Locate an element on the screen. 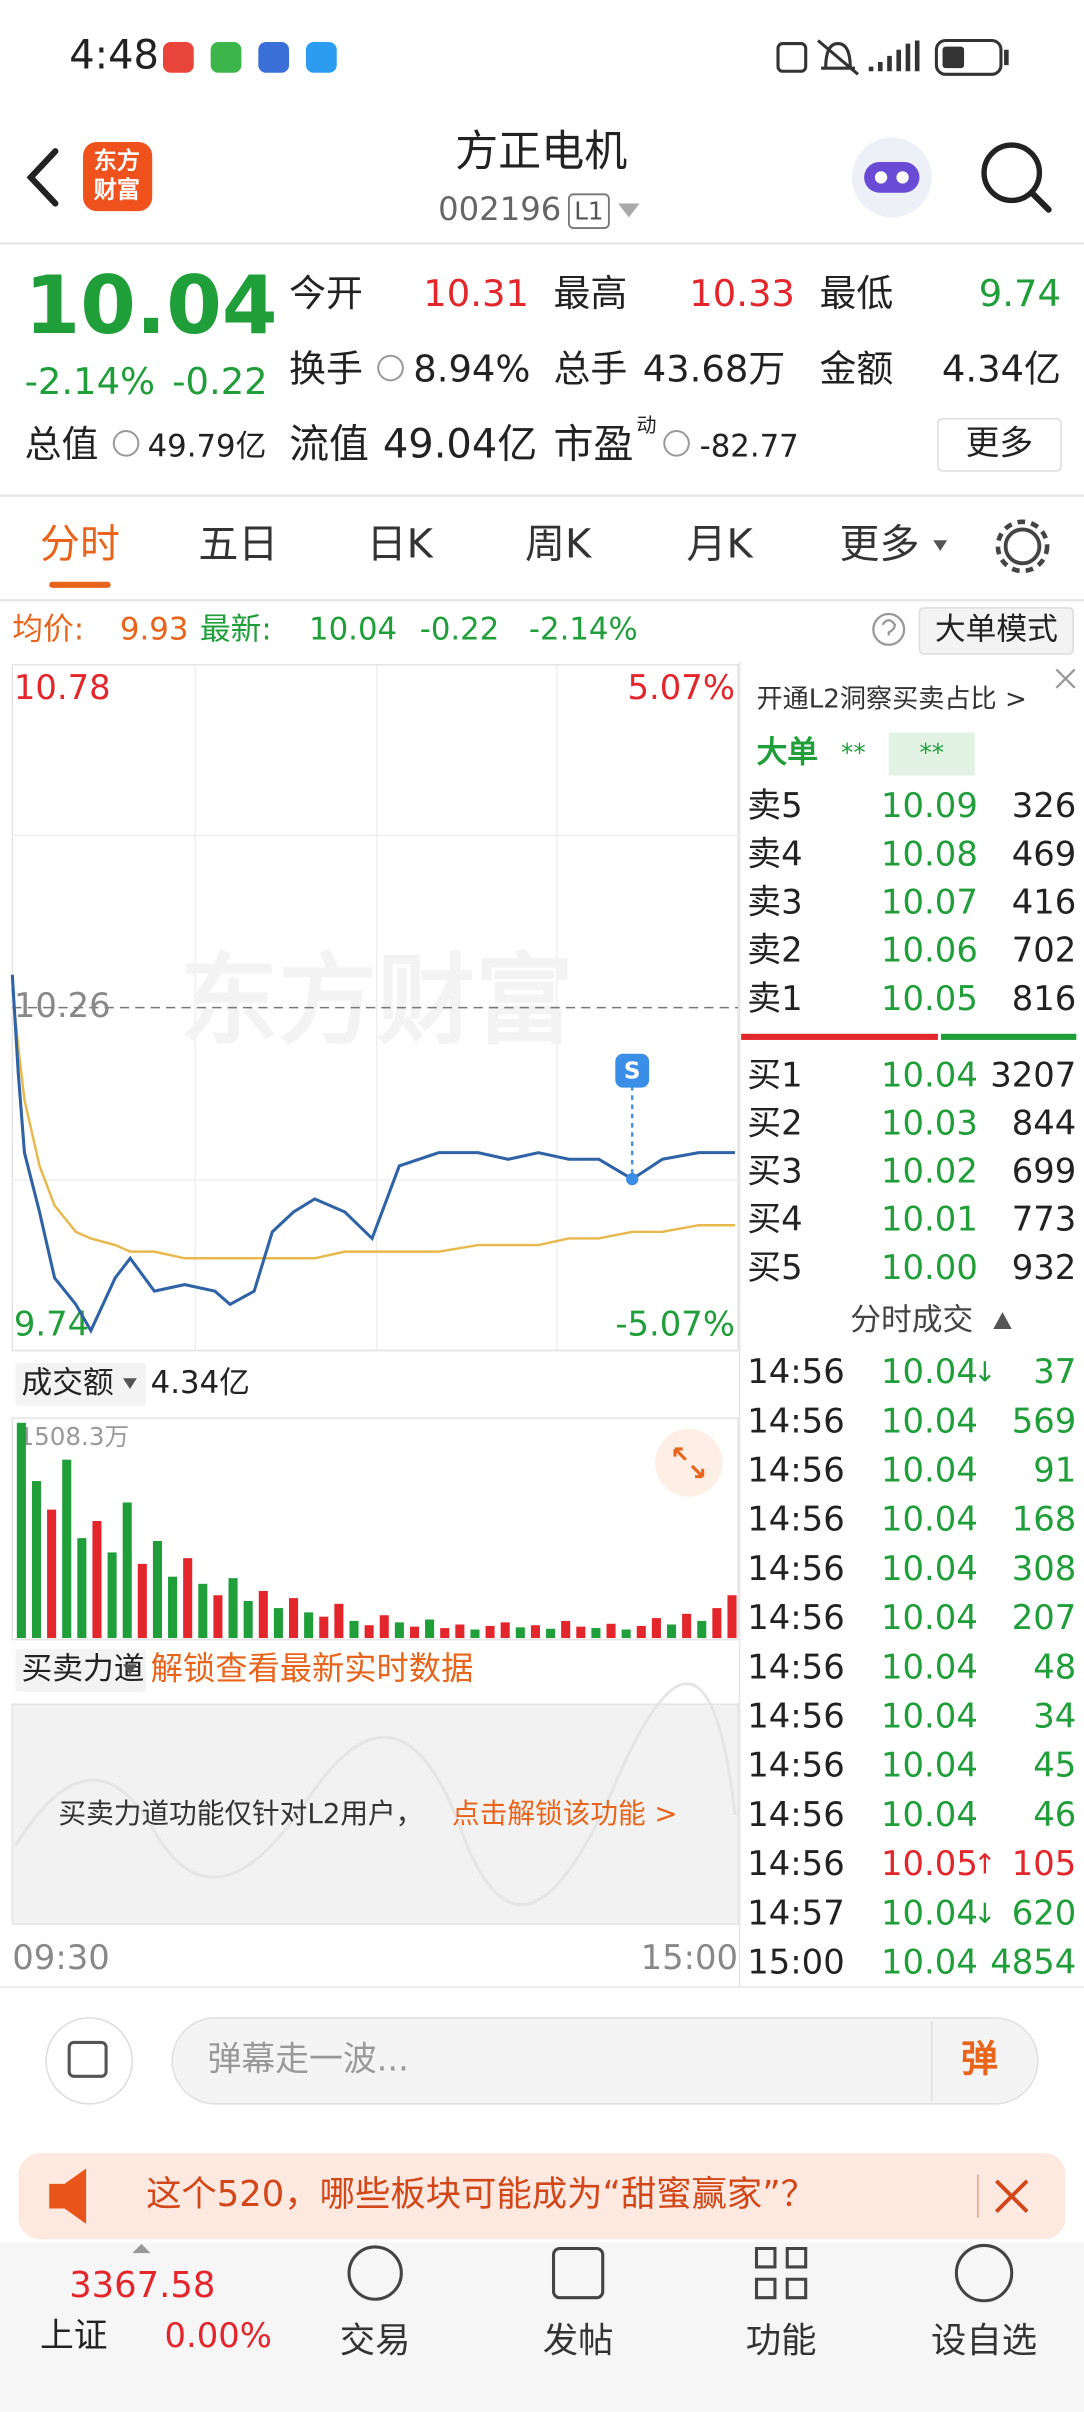 Image resolution: width=1084 pixels, height=2412 pixels. book-volume: 844 is located at coordinates (1044, 1122).